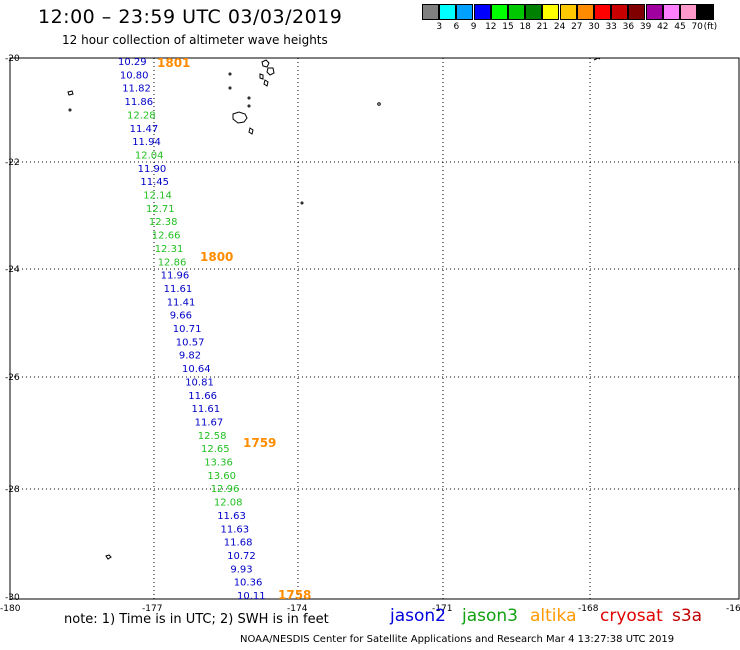 The height and width of the screenshot is (650, 740). What do you see at coordinates (473, 27) in the screenshot?
I see `legend-label: 9` at bounding box center [473, 27].